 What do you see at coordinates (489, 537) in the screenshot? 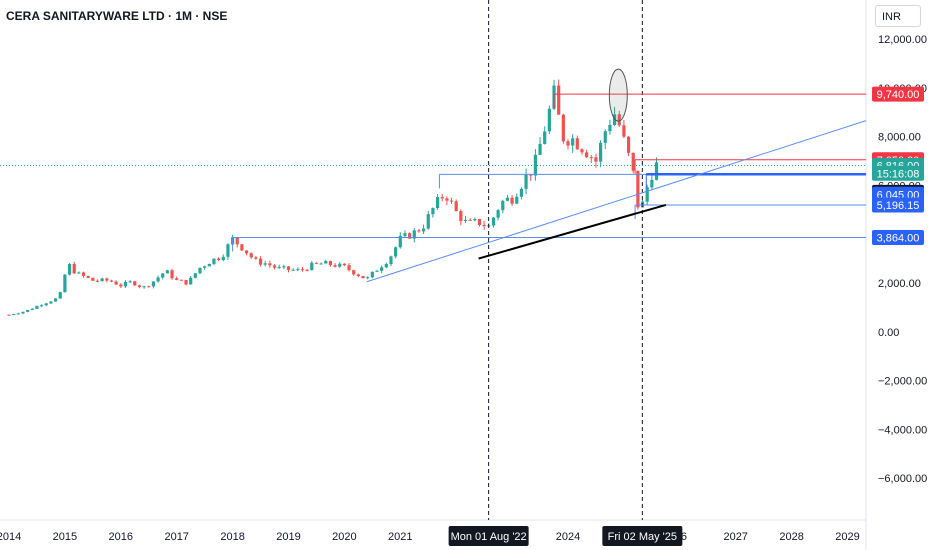
I see `date-tag-label: Mon 01 Aug '22` at bounding box center [489, 537].